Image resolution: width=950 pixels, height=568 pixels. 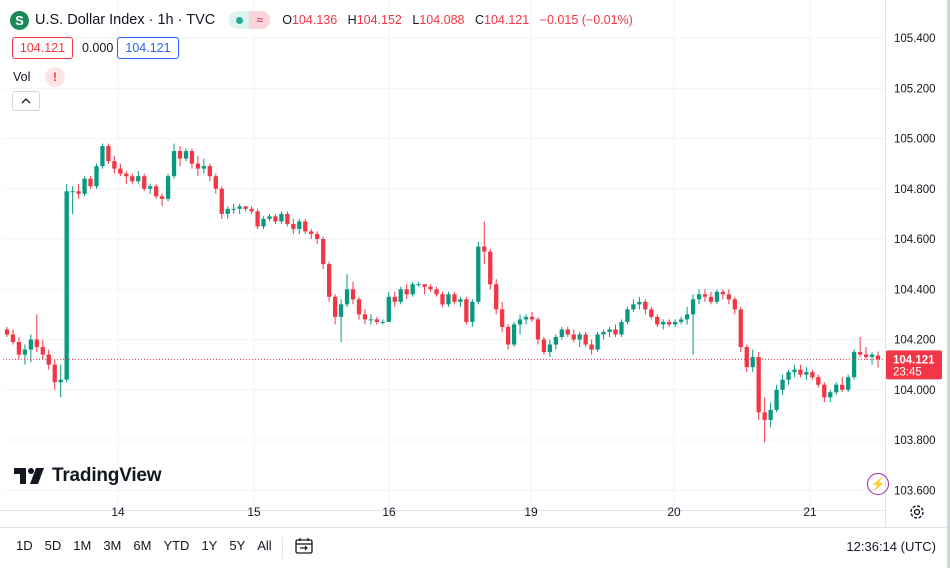 What do you see at coordinates (42, 48) in the screenshot?
I see `sell-price-button: 104.121` at bounding box center [42, 48].